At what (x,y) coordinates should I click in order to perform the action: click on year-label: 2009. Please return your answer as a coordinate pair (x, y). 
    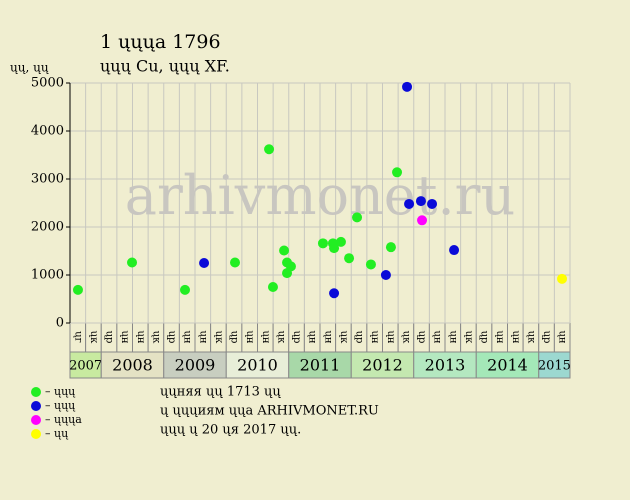
    Looking at the image, I should click on (195, 365).